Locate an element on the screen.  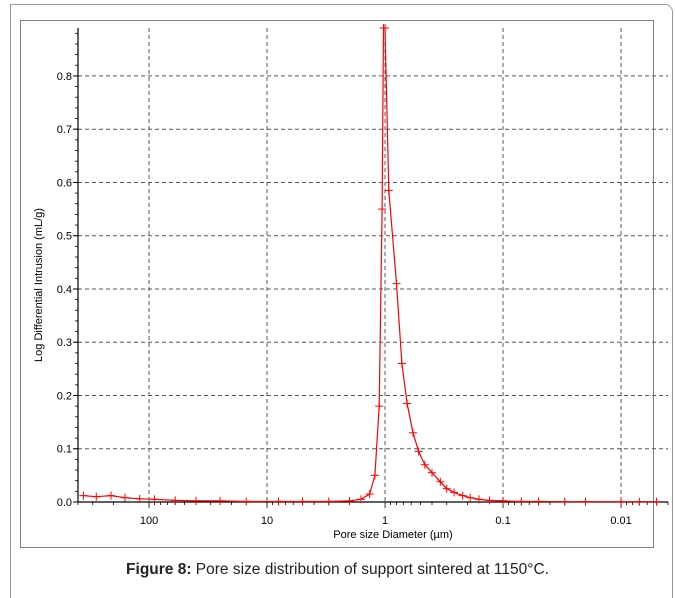
y-tick-label: 0.7 is located at coordinates (64, 130).